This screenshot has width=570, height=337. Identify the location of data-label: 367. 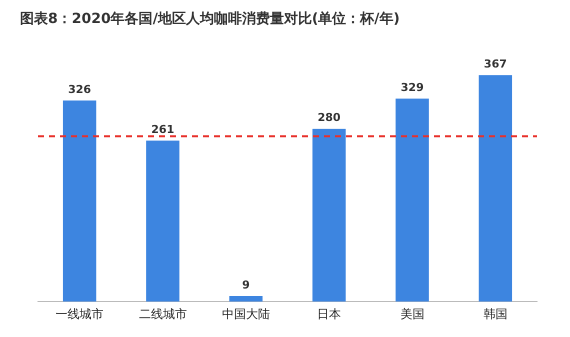
(495, 64).